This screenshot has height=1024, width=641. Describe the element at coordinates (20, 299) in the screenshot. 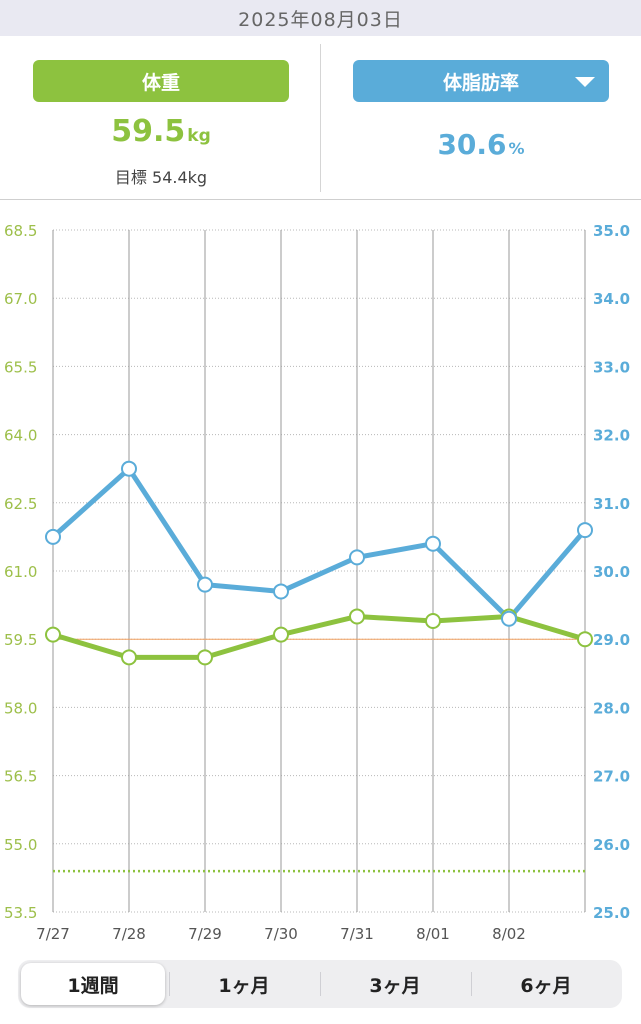

I see `y-left-tick-label: 67.0` at that location.